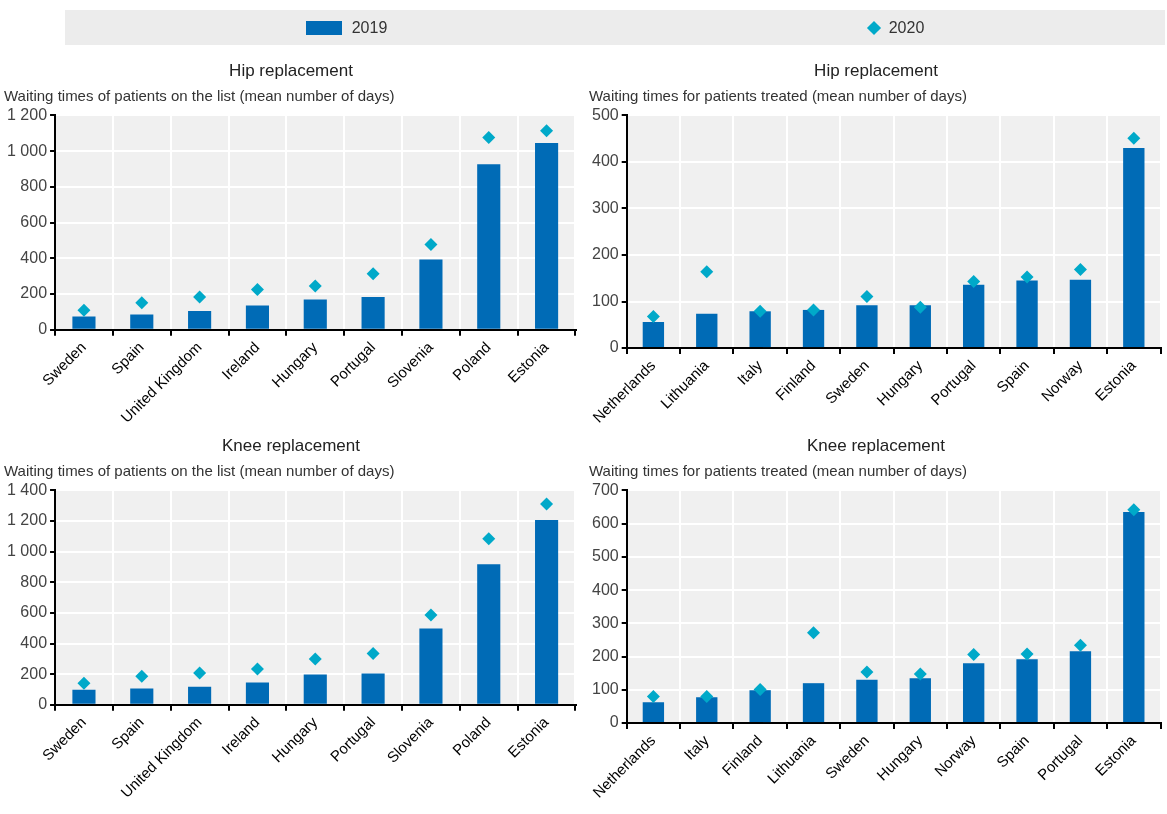  What do you see at coordinates (906, 27) in the screenshot?
I see `legend-label: 2020` at bounding box center [906, 27].